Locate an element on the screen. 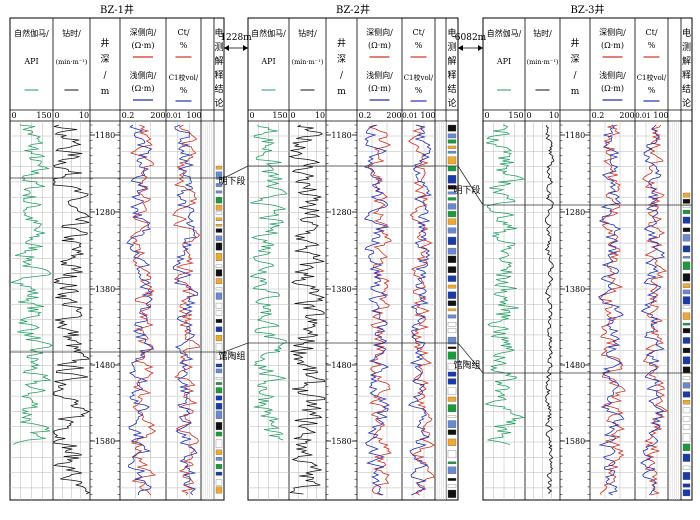 The width and height of the screenshot is (700, 520). well-name: BZ-2井 is located at coordinates (353, 9).